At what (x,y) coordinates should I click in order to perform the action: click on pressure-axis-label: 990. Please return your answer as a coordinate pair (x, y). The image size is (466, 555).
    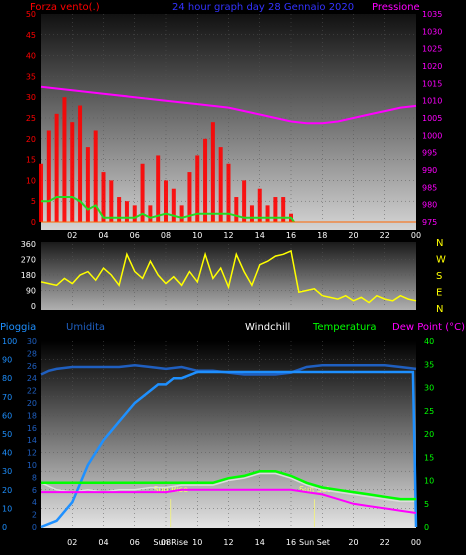
    Looking at the image, I should click on (429, 170).